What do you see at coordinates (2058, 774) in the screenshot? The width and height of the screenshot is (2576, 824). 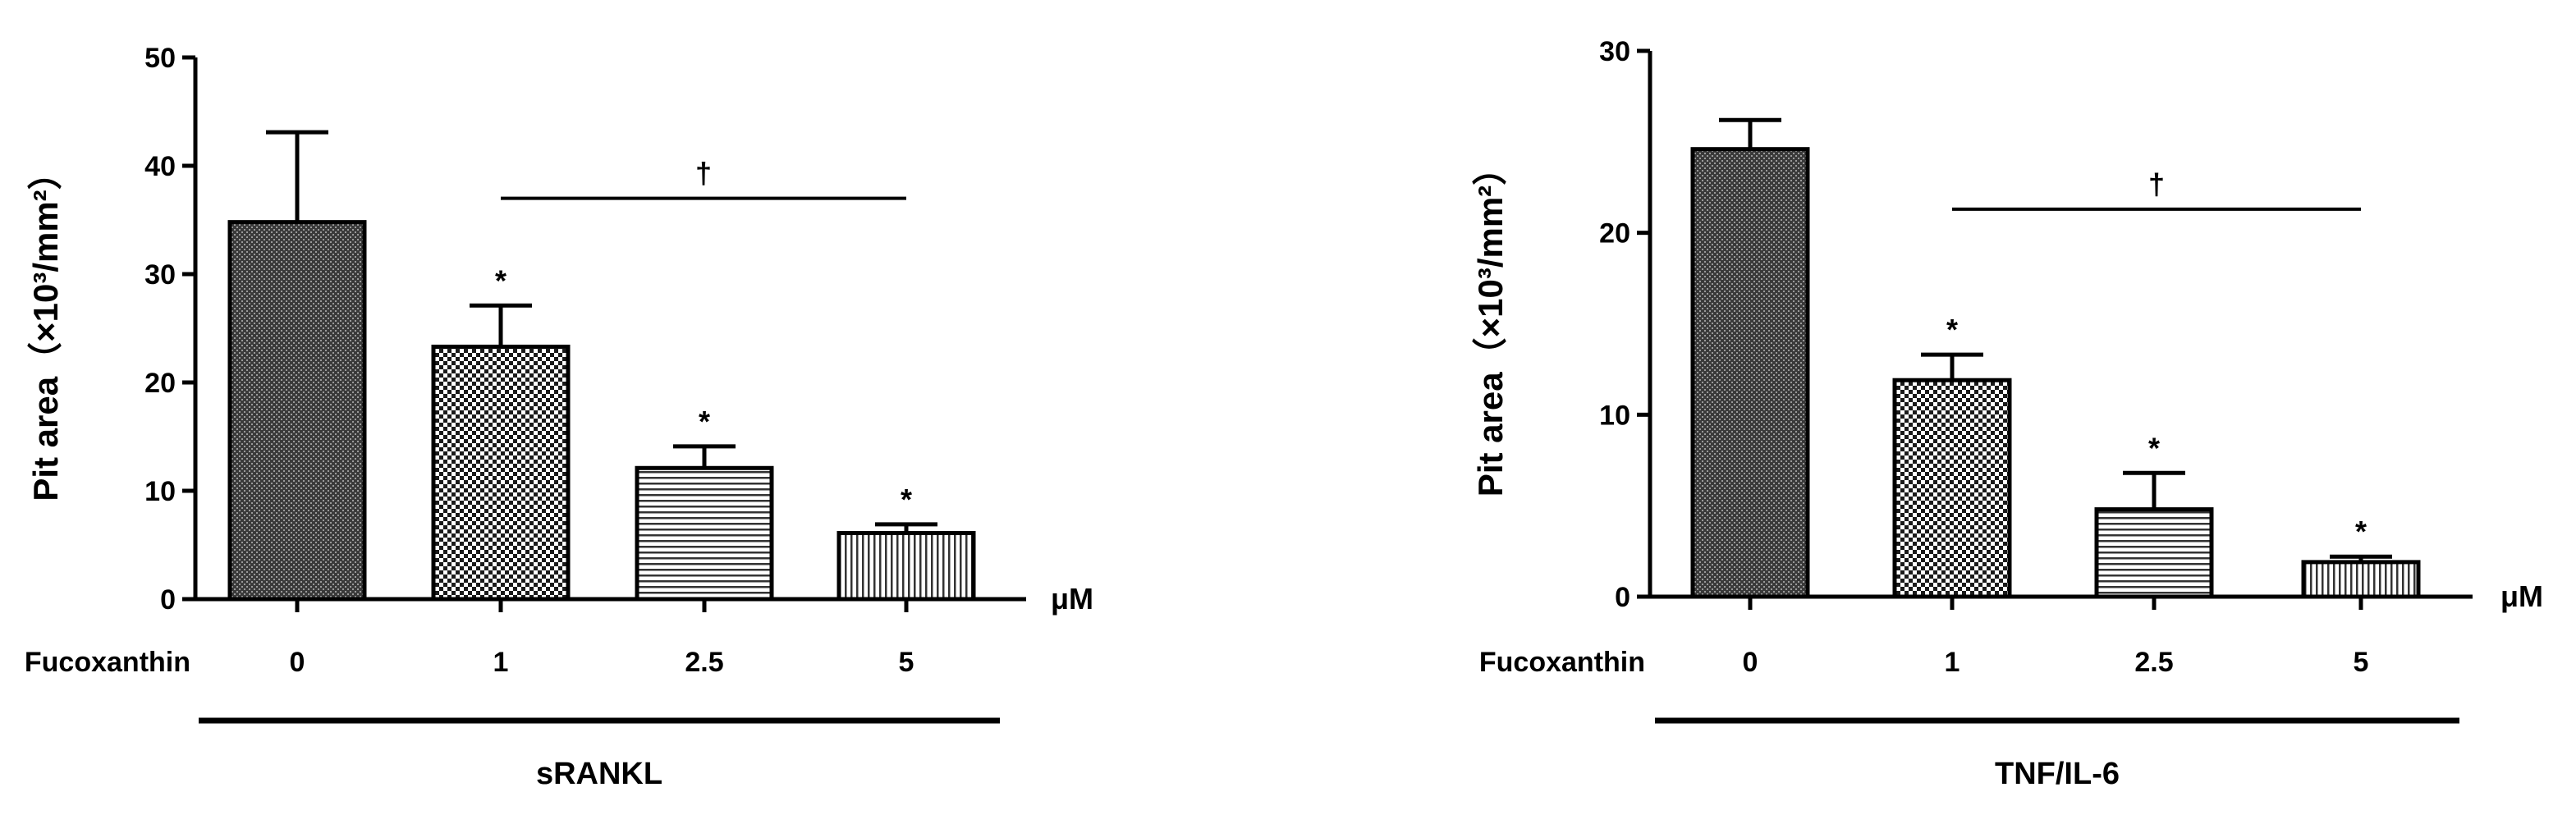 I see `group-label: TNF/IL-6` at bounding box center [2058, 774].